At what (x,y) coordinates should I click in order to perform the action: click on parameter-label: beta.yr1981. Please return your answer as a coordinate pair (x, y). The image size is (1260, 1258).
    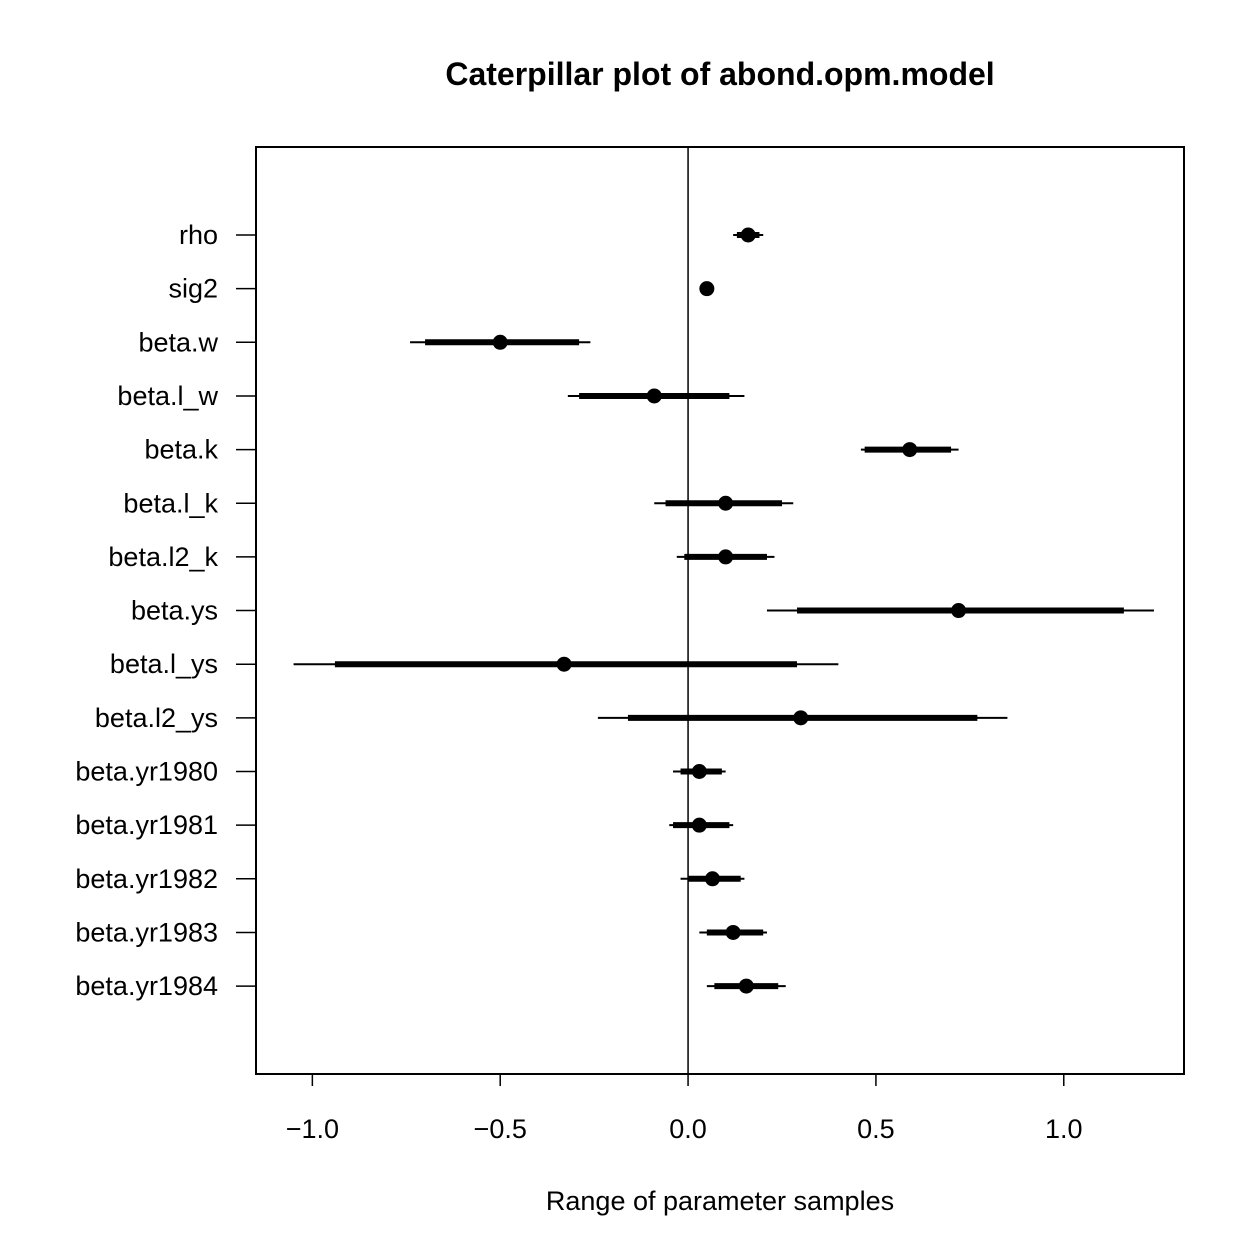
    Looking at the image, I should click on (146, 825).